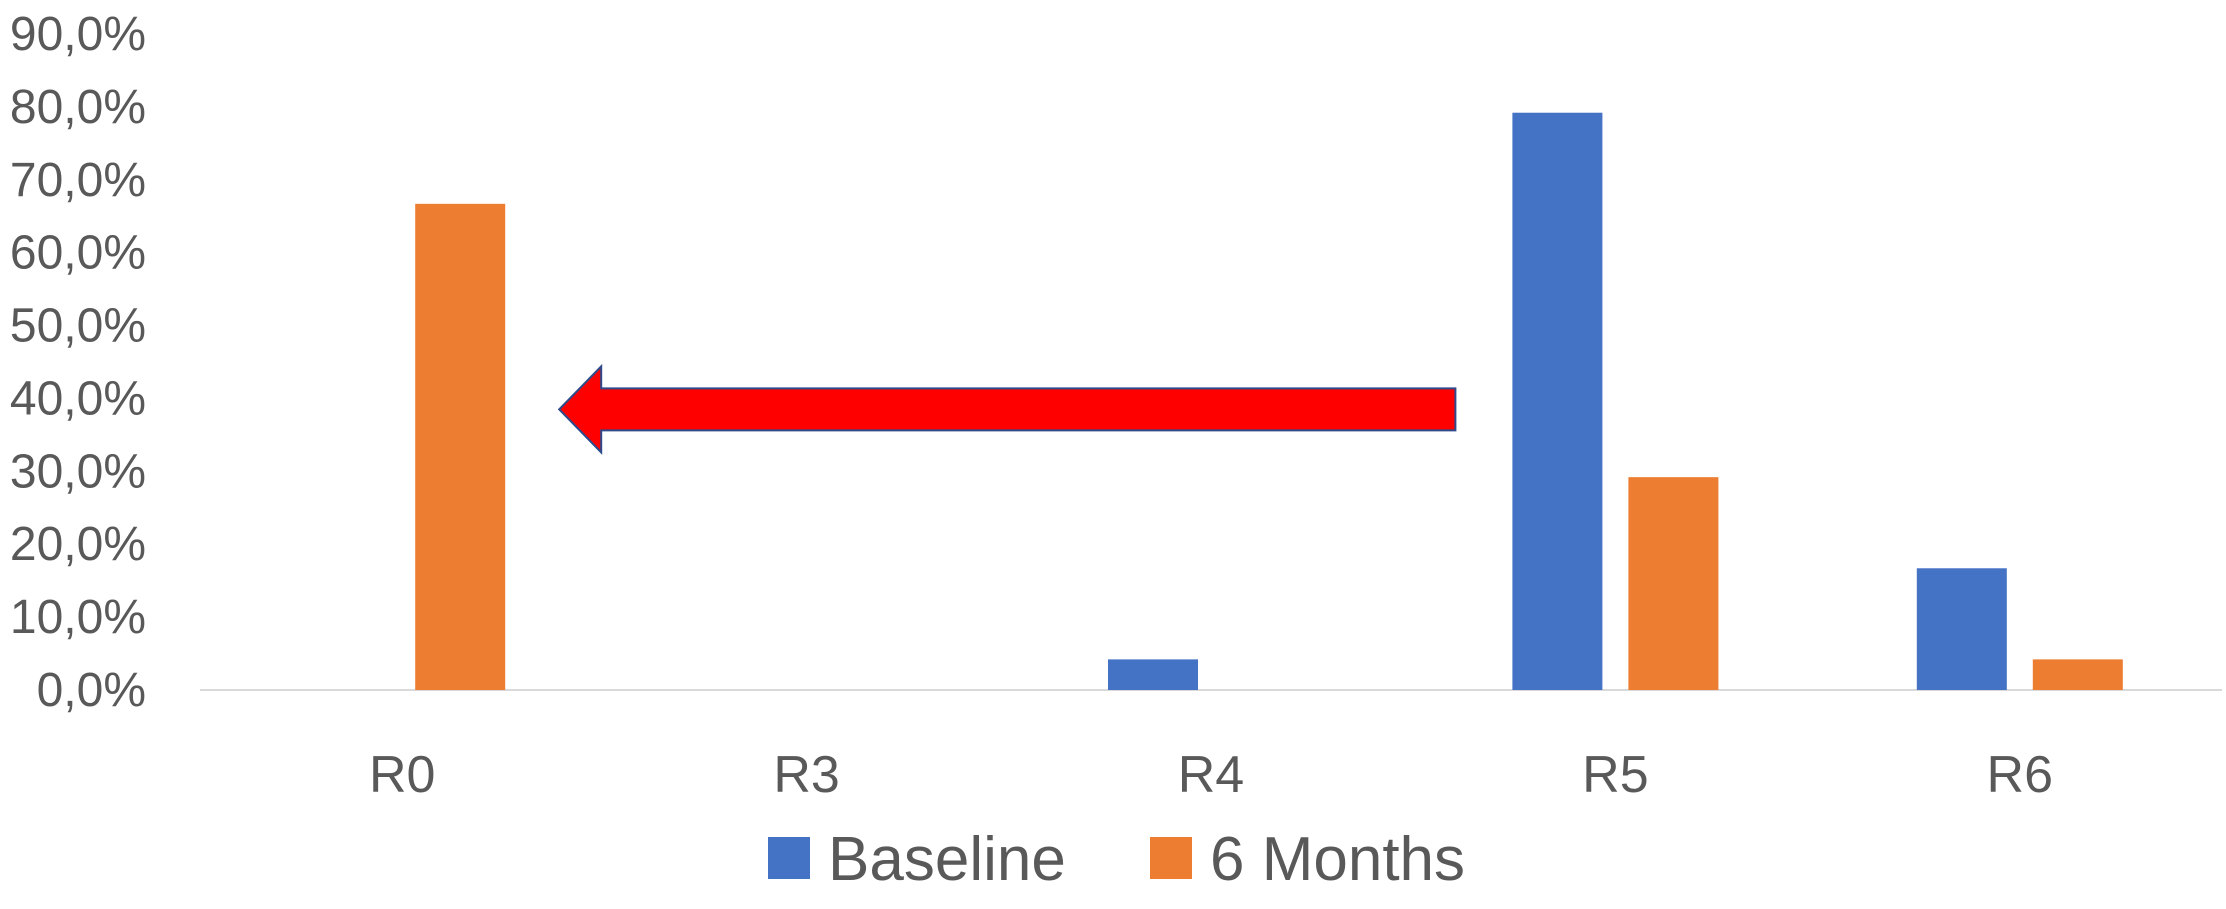 The width and height of the screenshot is (2226, 909). I want to click on y-tick-label: 40,0%, so click(78, 398).